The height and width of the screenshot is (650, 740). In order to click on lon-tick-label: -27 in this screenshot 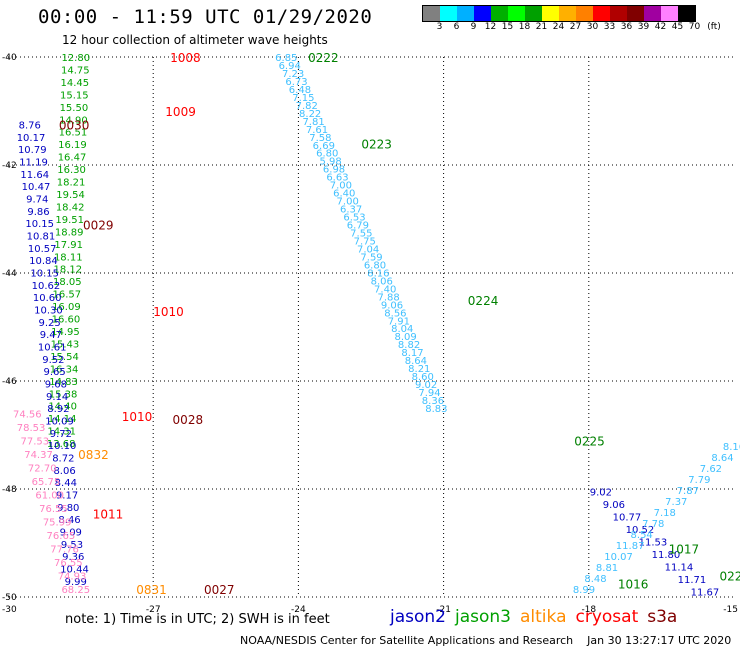, I will do `click(153, 610)`.